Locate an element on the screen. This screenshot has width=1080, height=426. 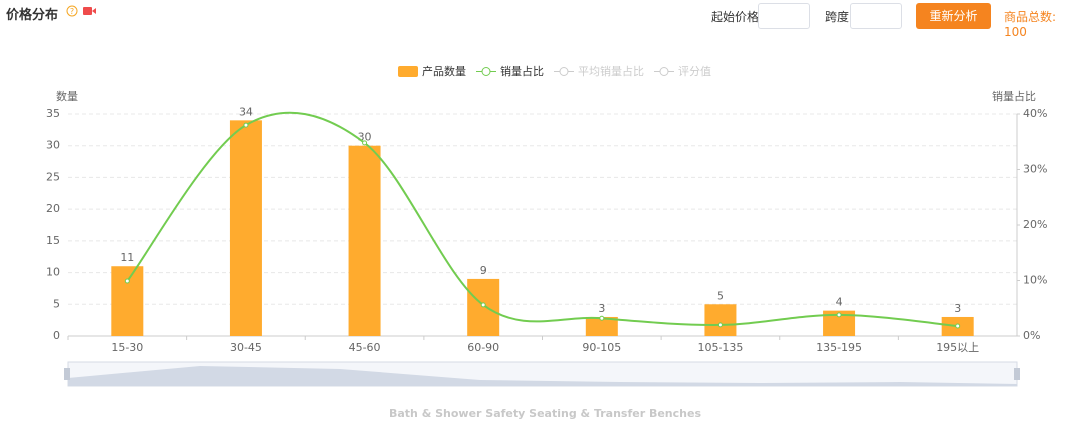
x-tick-label: 195以上 is located at coordinates (957, 347).